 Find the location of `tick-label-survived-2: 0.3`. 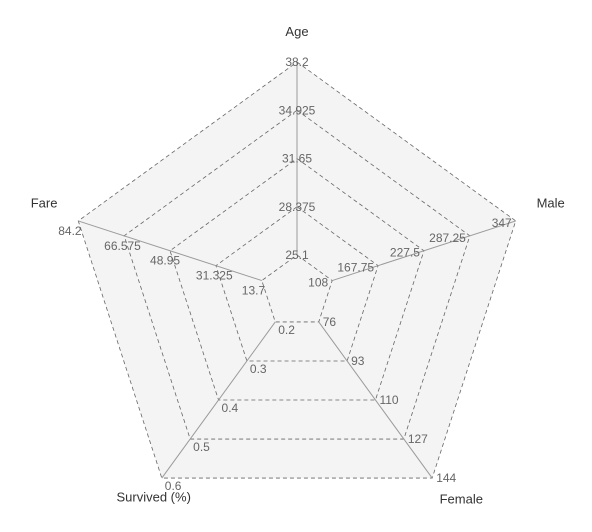

tick-label-survived-2: 0.3 is located at coordinates (258, 369).